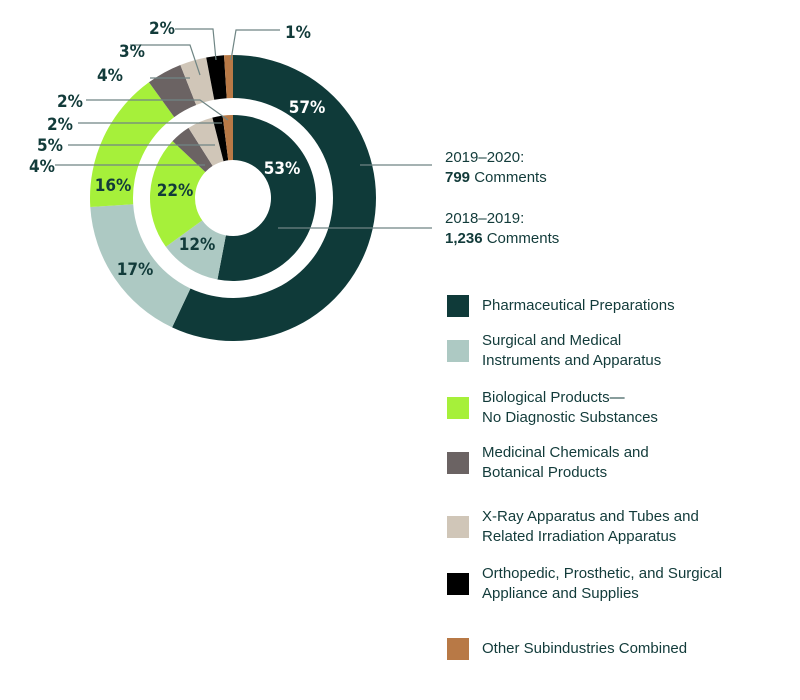 The width and height of the screenshot is (800, 700). Describe the element at coordinates (579, 536) in the screenshot. I see `legend-label-line: Related Irradiation Apparatus` at that location.